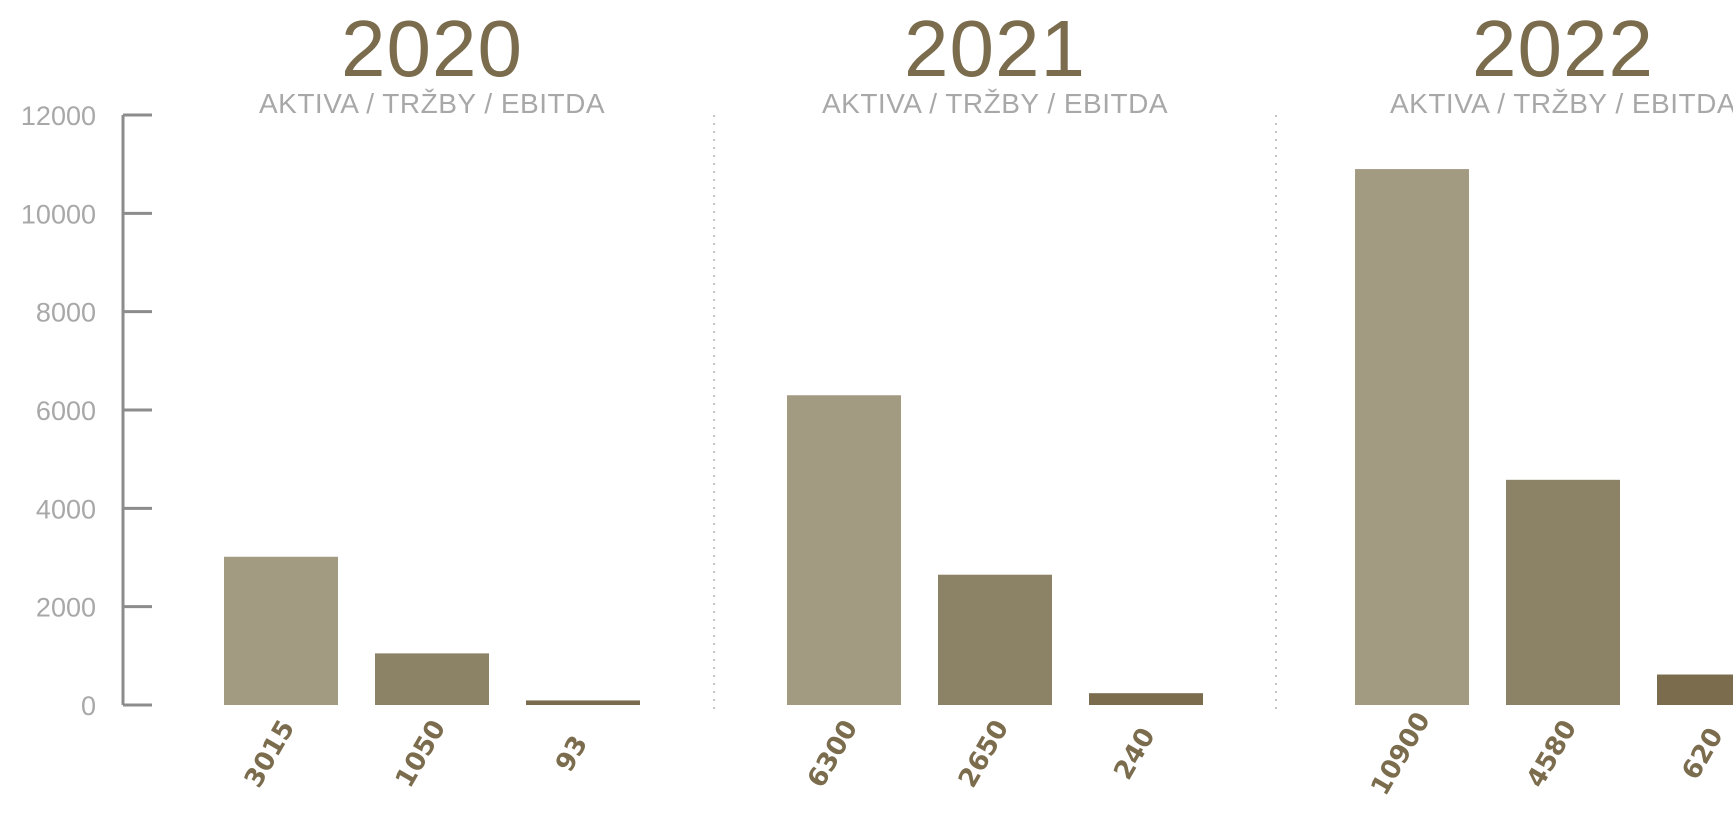 Image resolution: width=1733 pixels, height=821 pixels. I want to click on bar-value-label: 6300, so click(833, 754).